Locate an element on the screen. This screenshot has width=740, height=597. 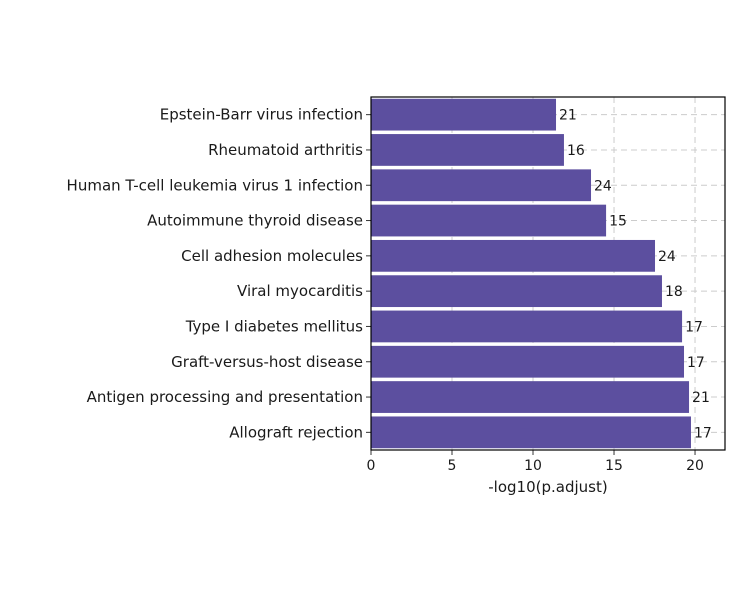
x-tick-label: 20 is located at coordinates (695, 466).